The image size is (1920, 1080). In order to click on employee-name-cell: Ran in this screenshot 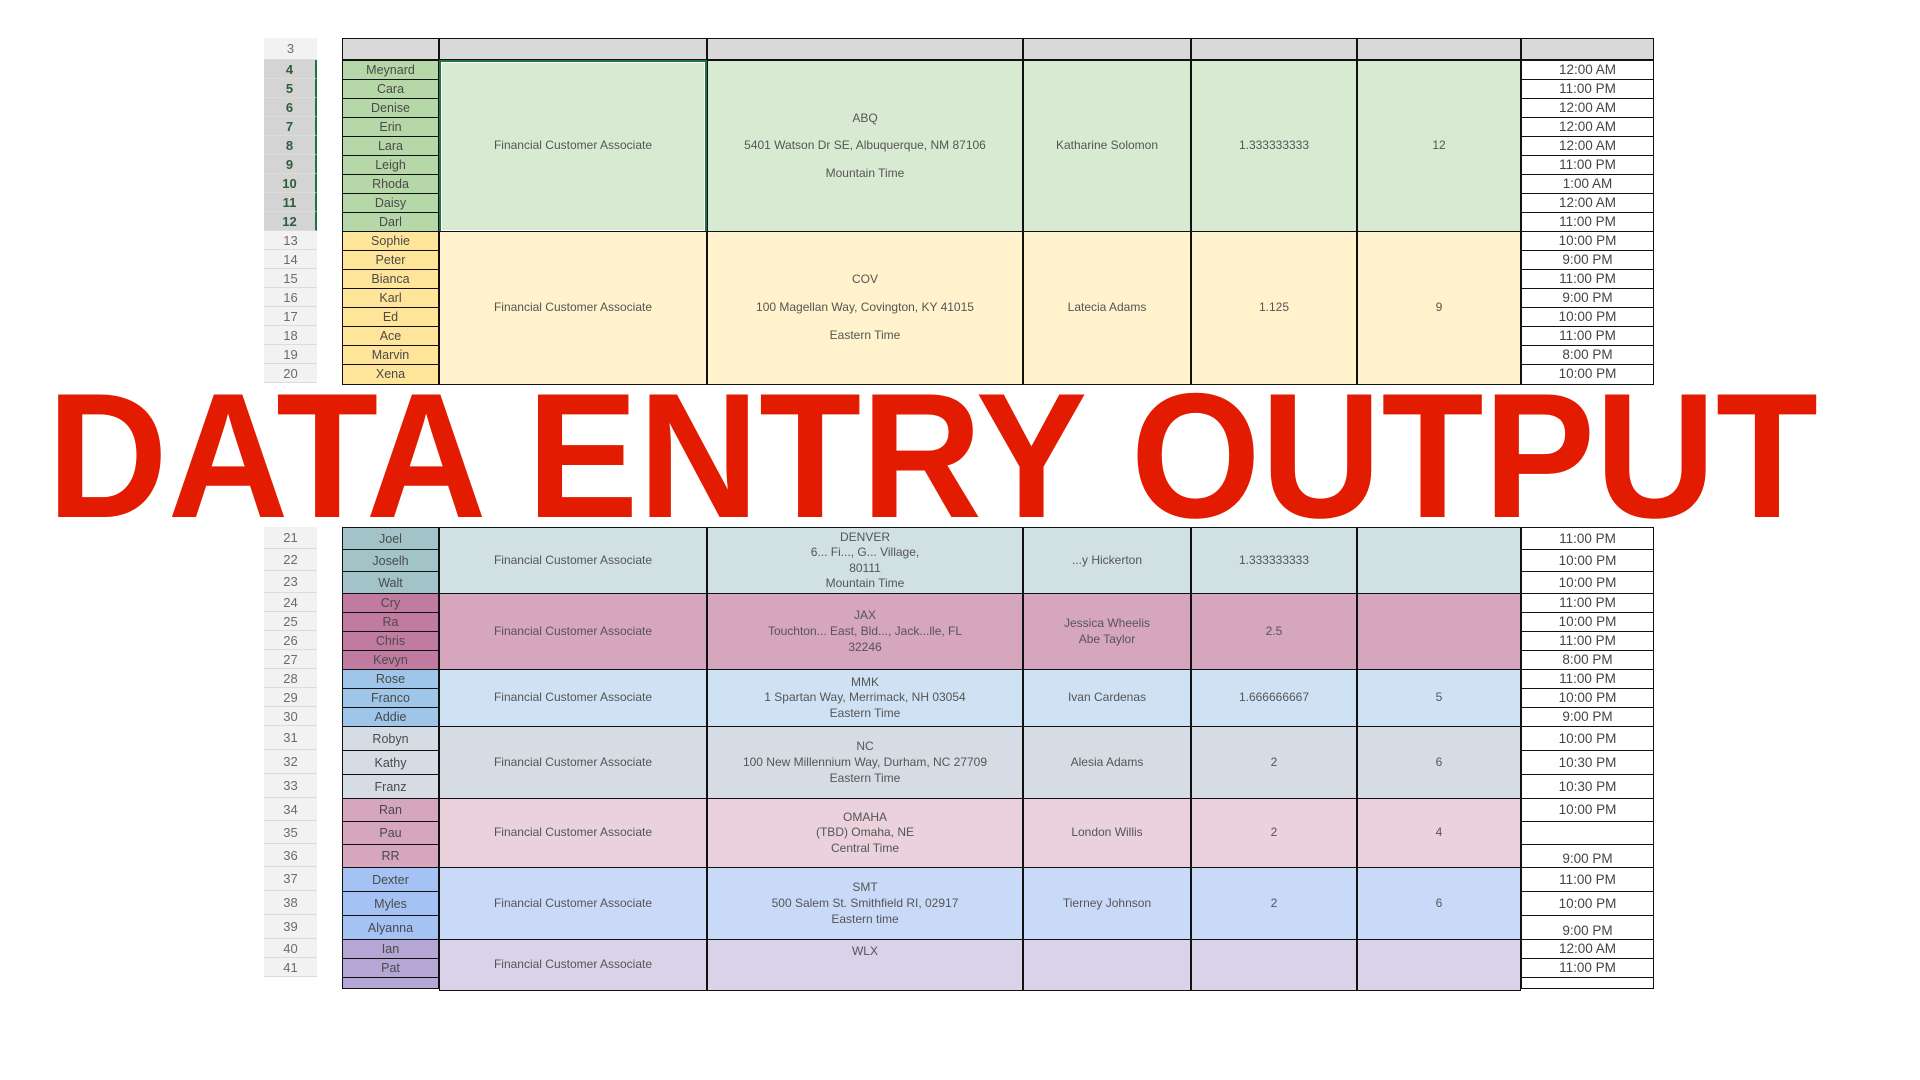, I will do `click(390, 810)`.